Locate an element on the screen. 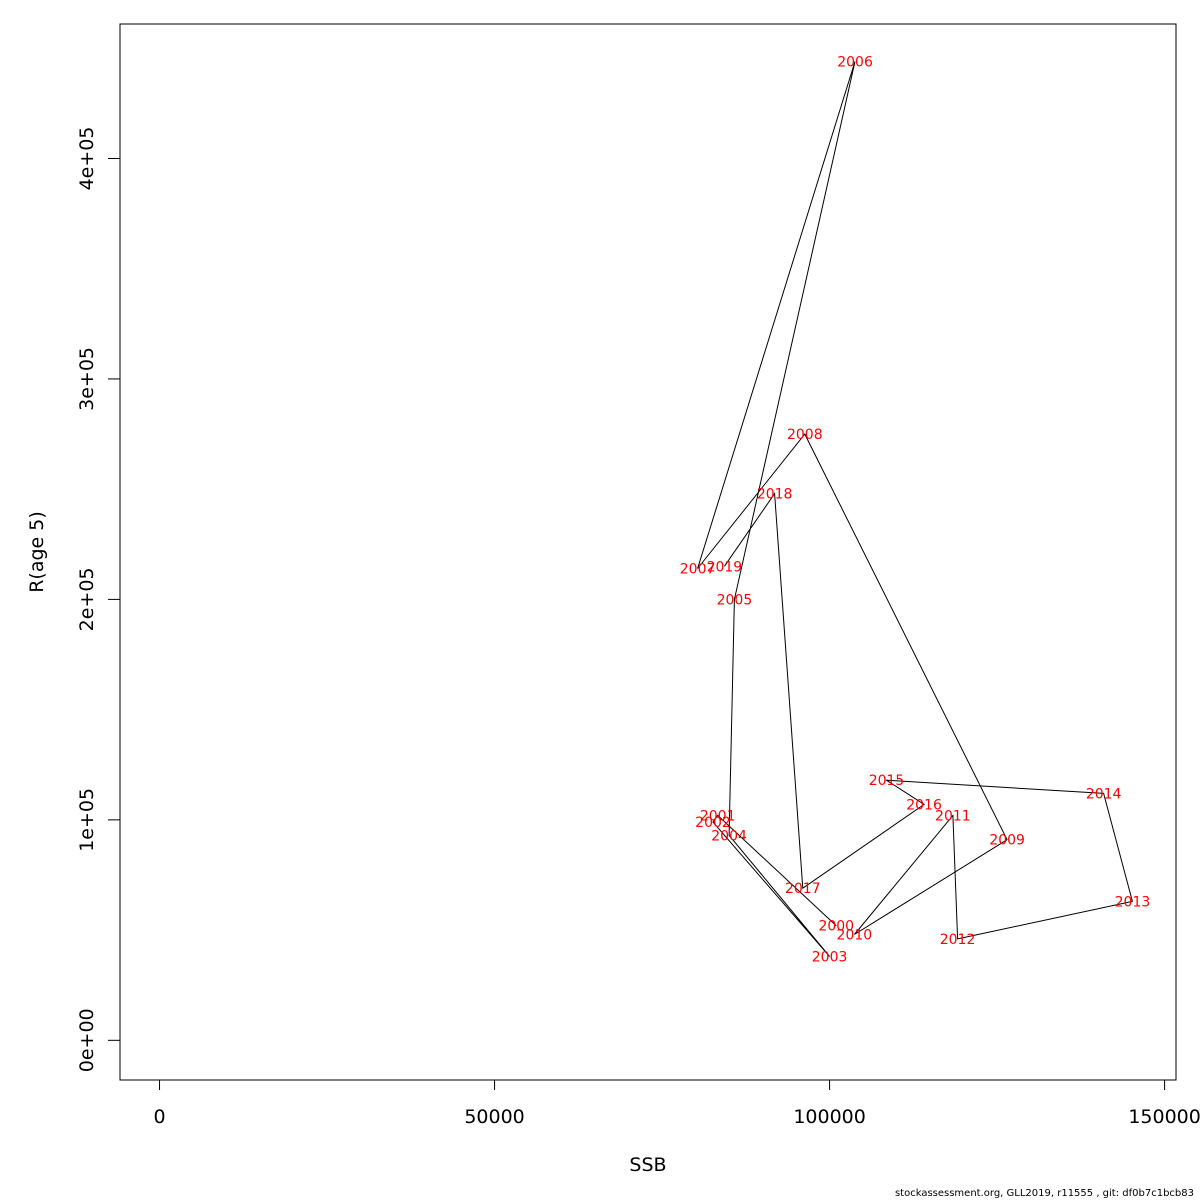  point-label-2001: 2001 is located at coordinates (718, 816).